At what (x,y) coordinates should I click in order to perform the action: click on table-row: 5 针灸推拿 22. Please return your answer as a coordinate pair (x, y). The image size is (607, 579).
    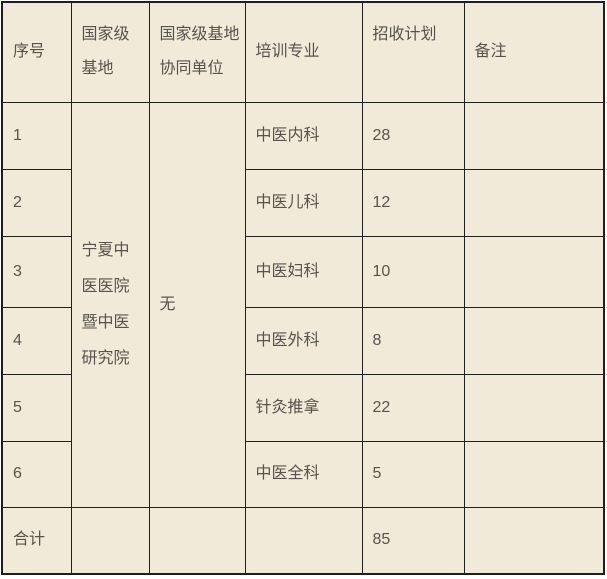
    Looking at the image, I should click on (303, 407).